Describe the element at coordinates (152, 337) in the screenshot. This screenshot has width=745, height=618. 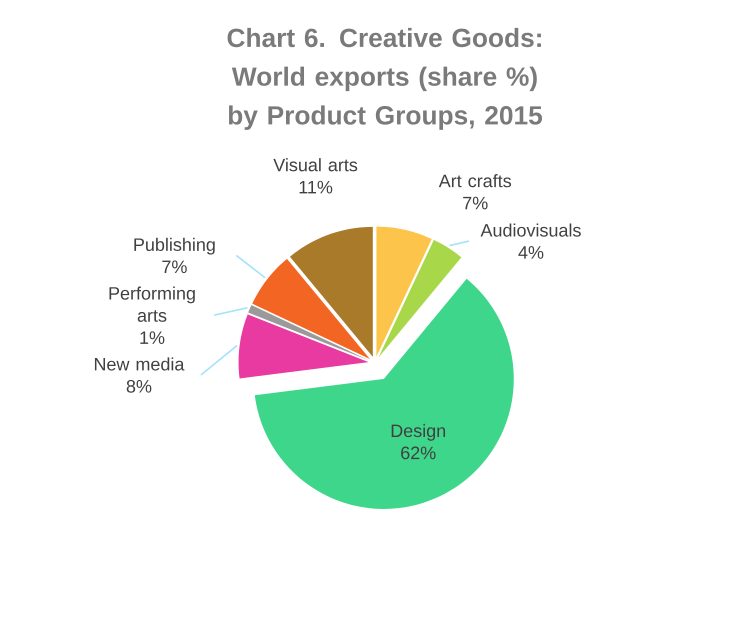
I see `data-label: 1%` at that location.